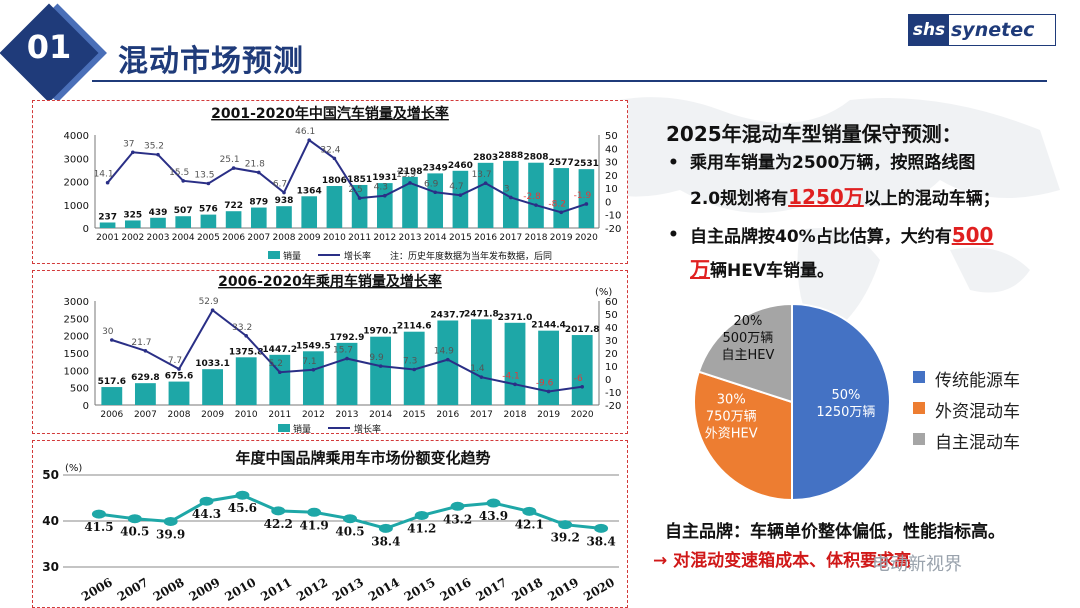 This screenshot has height=608, width=1080. I want to click on y-tick-label: 50, so click(50, 475).